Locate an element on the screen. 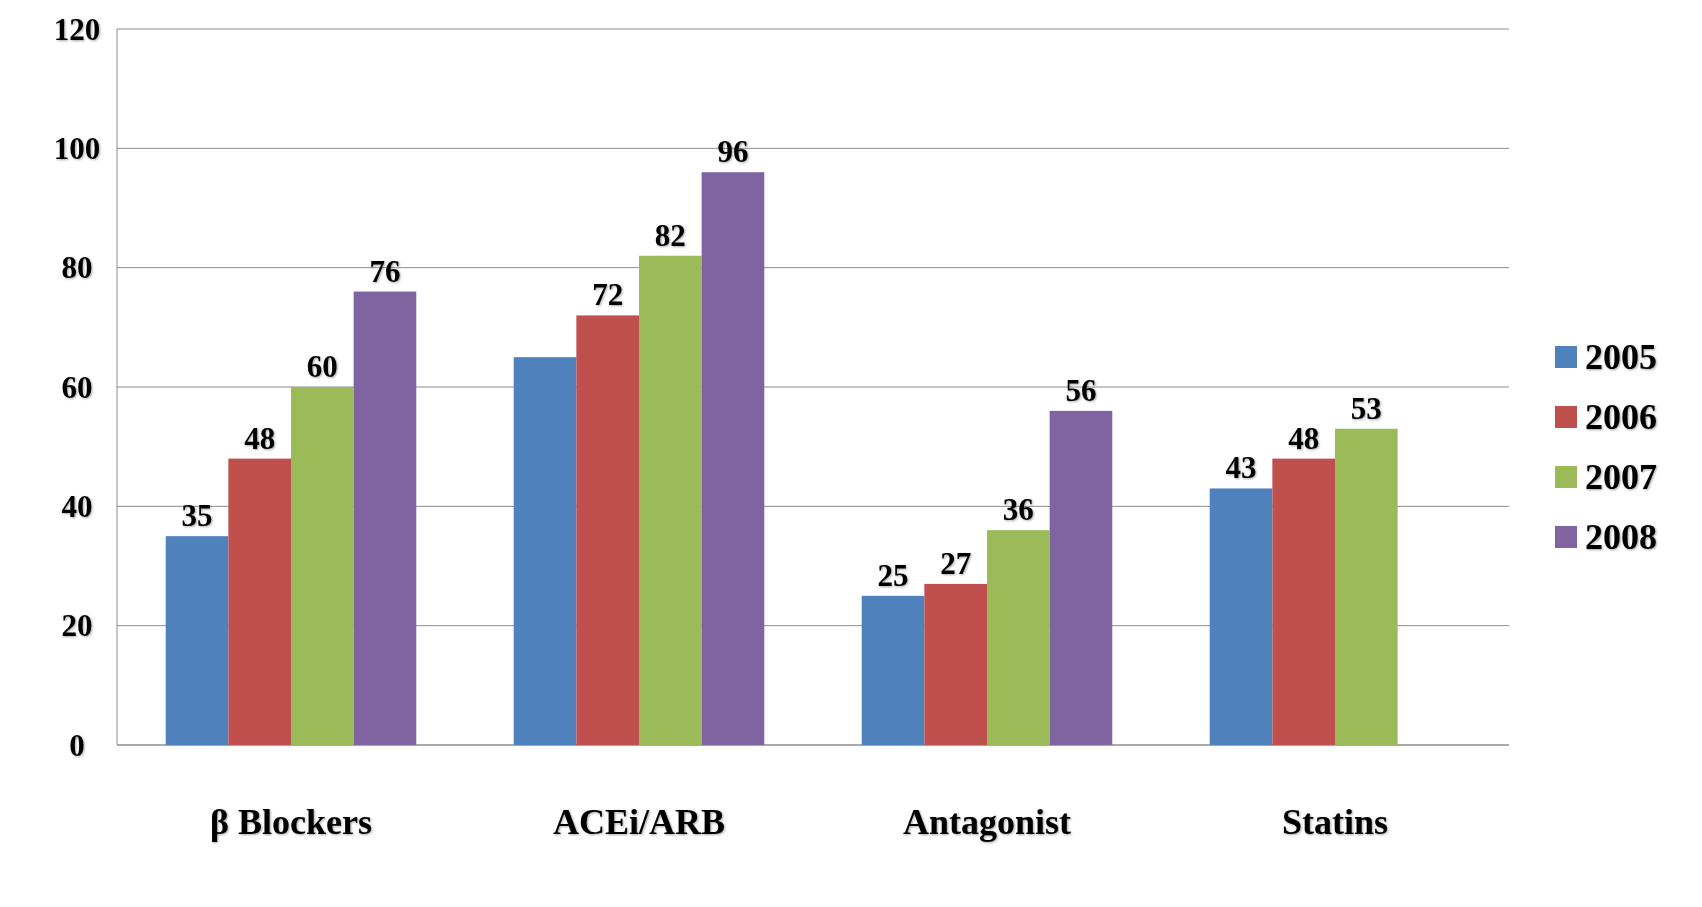 This screenshot has width=1702, height=907. y-tick-label: 60 is located at coordinates (77, 387).